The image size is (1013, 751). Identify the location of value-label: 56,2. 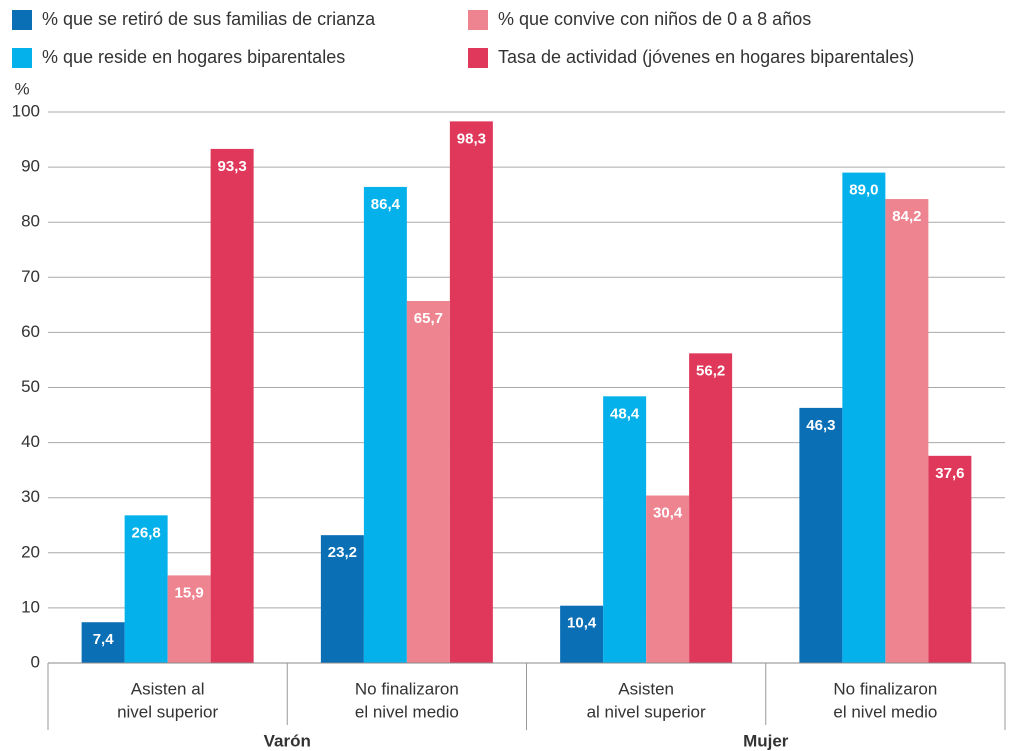
(710, 370).